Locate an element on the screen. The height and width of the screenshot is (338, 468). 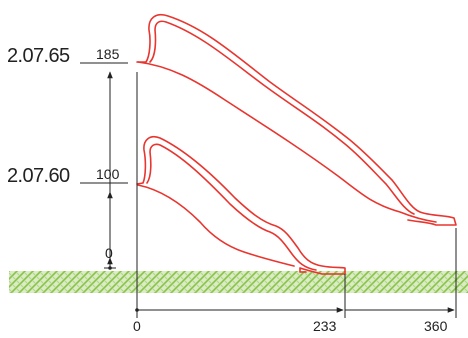
length-label-short: 233 is located at coordinates (325, 326).